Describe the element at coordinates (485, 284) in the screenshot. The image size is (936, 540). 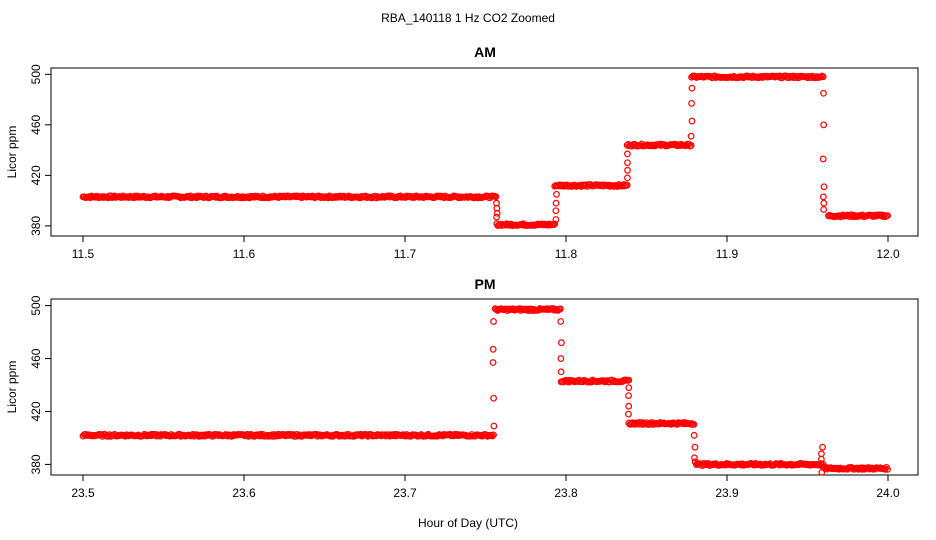
I see `panel-title-pm: PM` at that location.